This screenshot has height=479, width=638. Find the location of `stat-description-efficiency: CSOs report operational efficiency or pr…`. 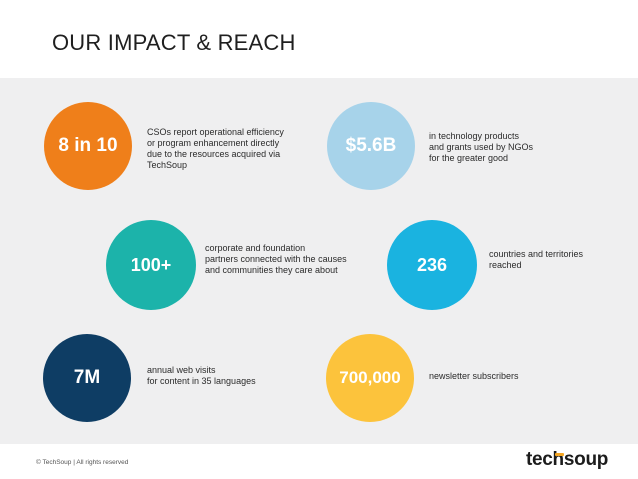

stat-description-efficiency: CSOs report operational efficiency or pr… is located at coordinates (215, 148).